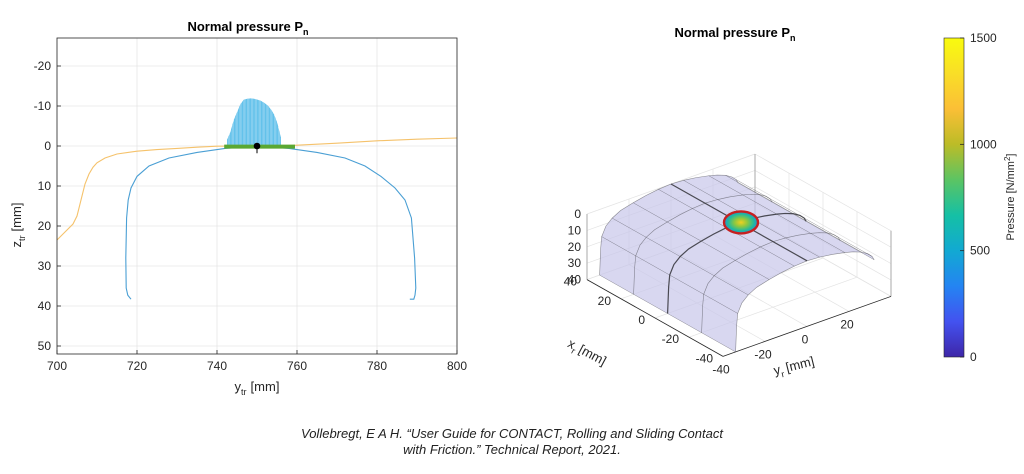 This screenshot has height=474, width=1024. Describe the element at coordinates (794, 366) in the screenshot. I see `y-axis-label: yr[mm]` at that location.